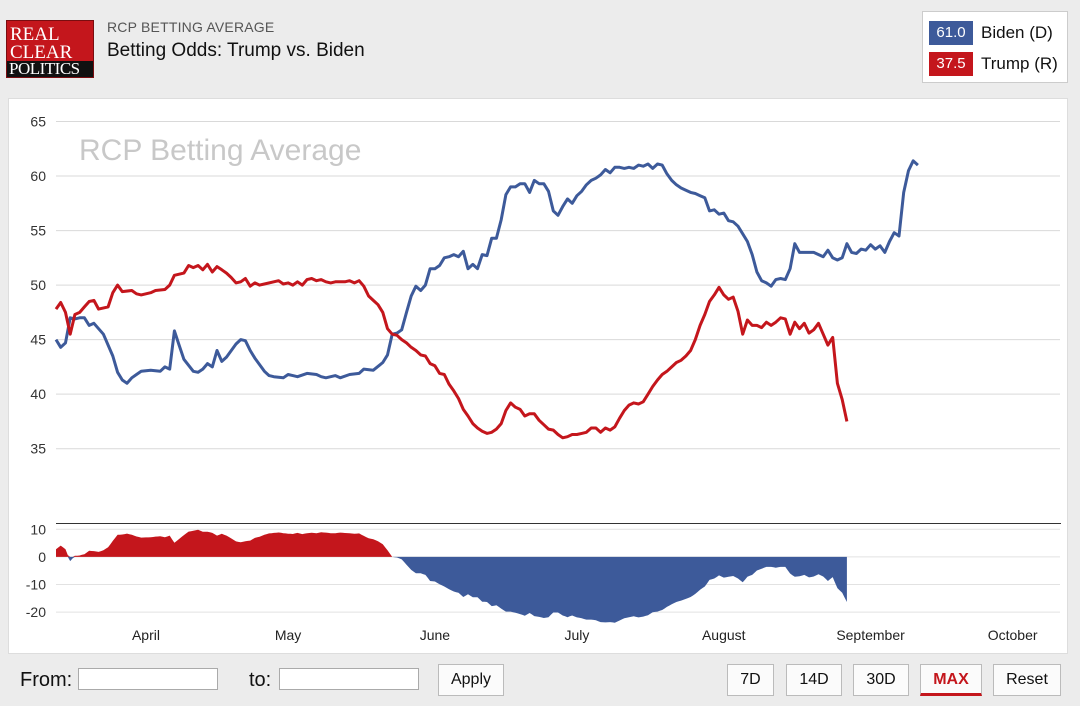 This screenshot has height=706, width=1080. I want to click on y-tick-label: 50, so click(38, 285).